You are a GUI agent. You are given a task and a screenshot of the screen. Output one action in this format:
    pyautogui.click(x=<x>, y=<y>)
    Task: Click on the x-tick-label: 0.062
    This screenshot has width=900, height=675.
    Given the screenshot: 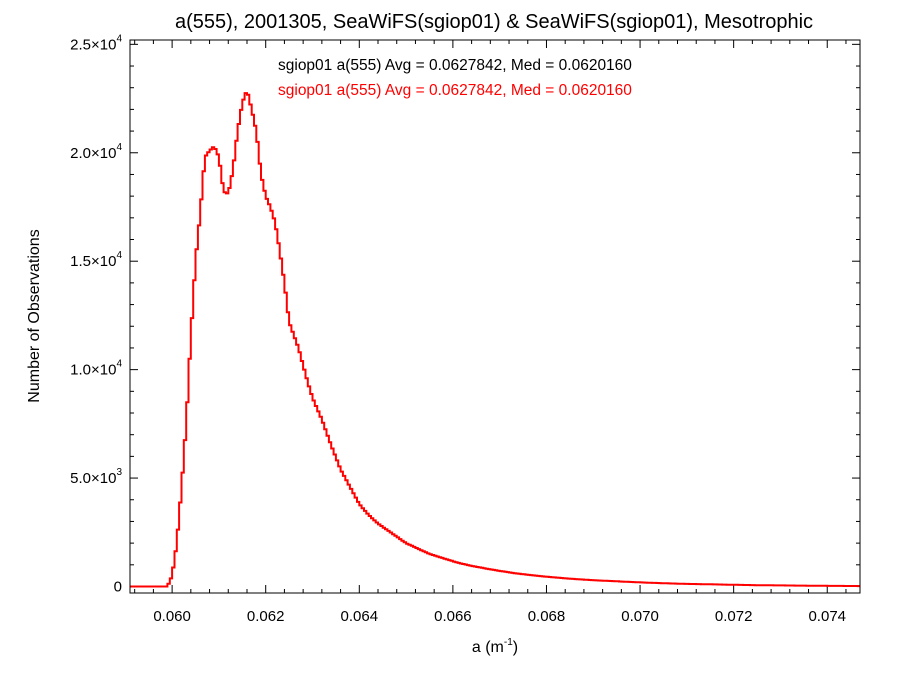 What is the action you would take?
    pyautogui.click(x=266, y=616)
    